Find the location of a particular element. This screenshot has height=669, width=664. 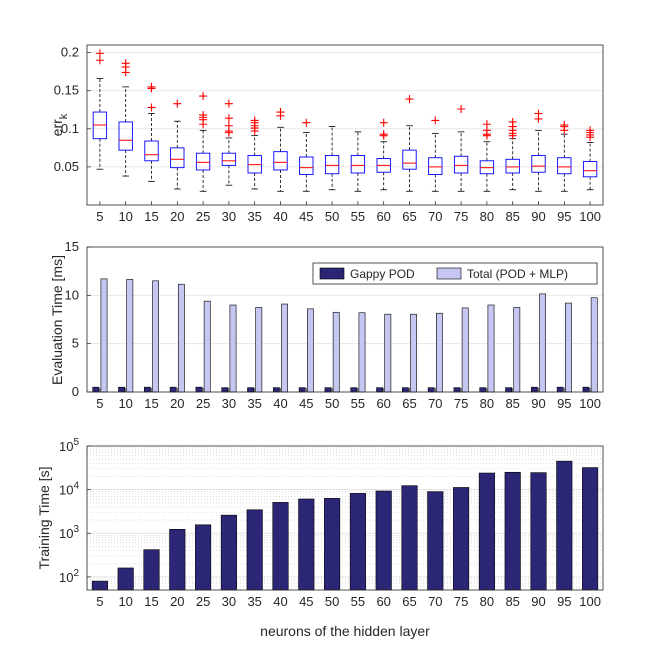

y-tick-exponent: 4 is located at coordinates (76, 486).